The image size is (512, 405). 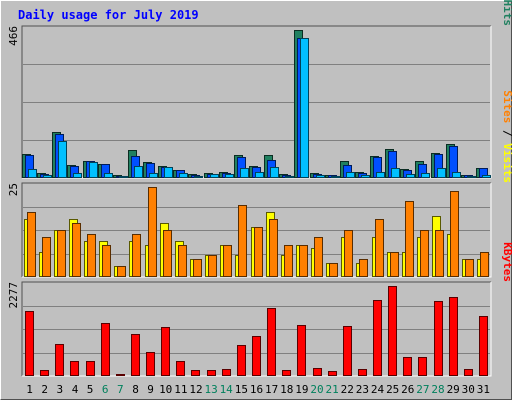 What do you see at coordinates (120, 389) in the screenshot?
I see `x-tick-label: 7` at bounding box center [120, 389].